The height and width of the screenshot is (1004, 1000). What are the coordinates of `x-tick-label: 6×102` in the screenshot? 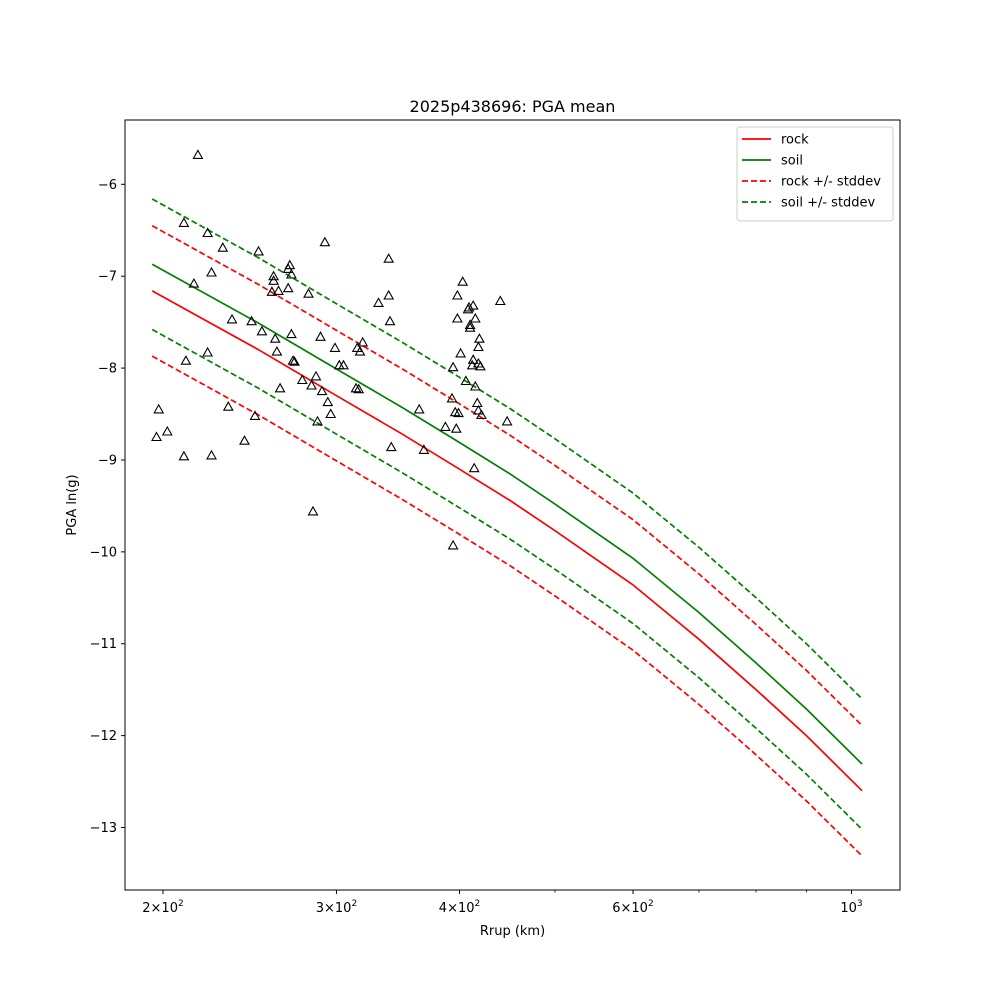 It's located at (632, 907).